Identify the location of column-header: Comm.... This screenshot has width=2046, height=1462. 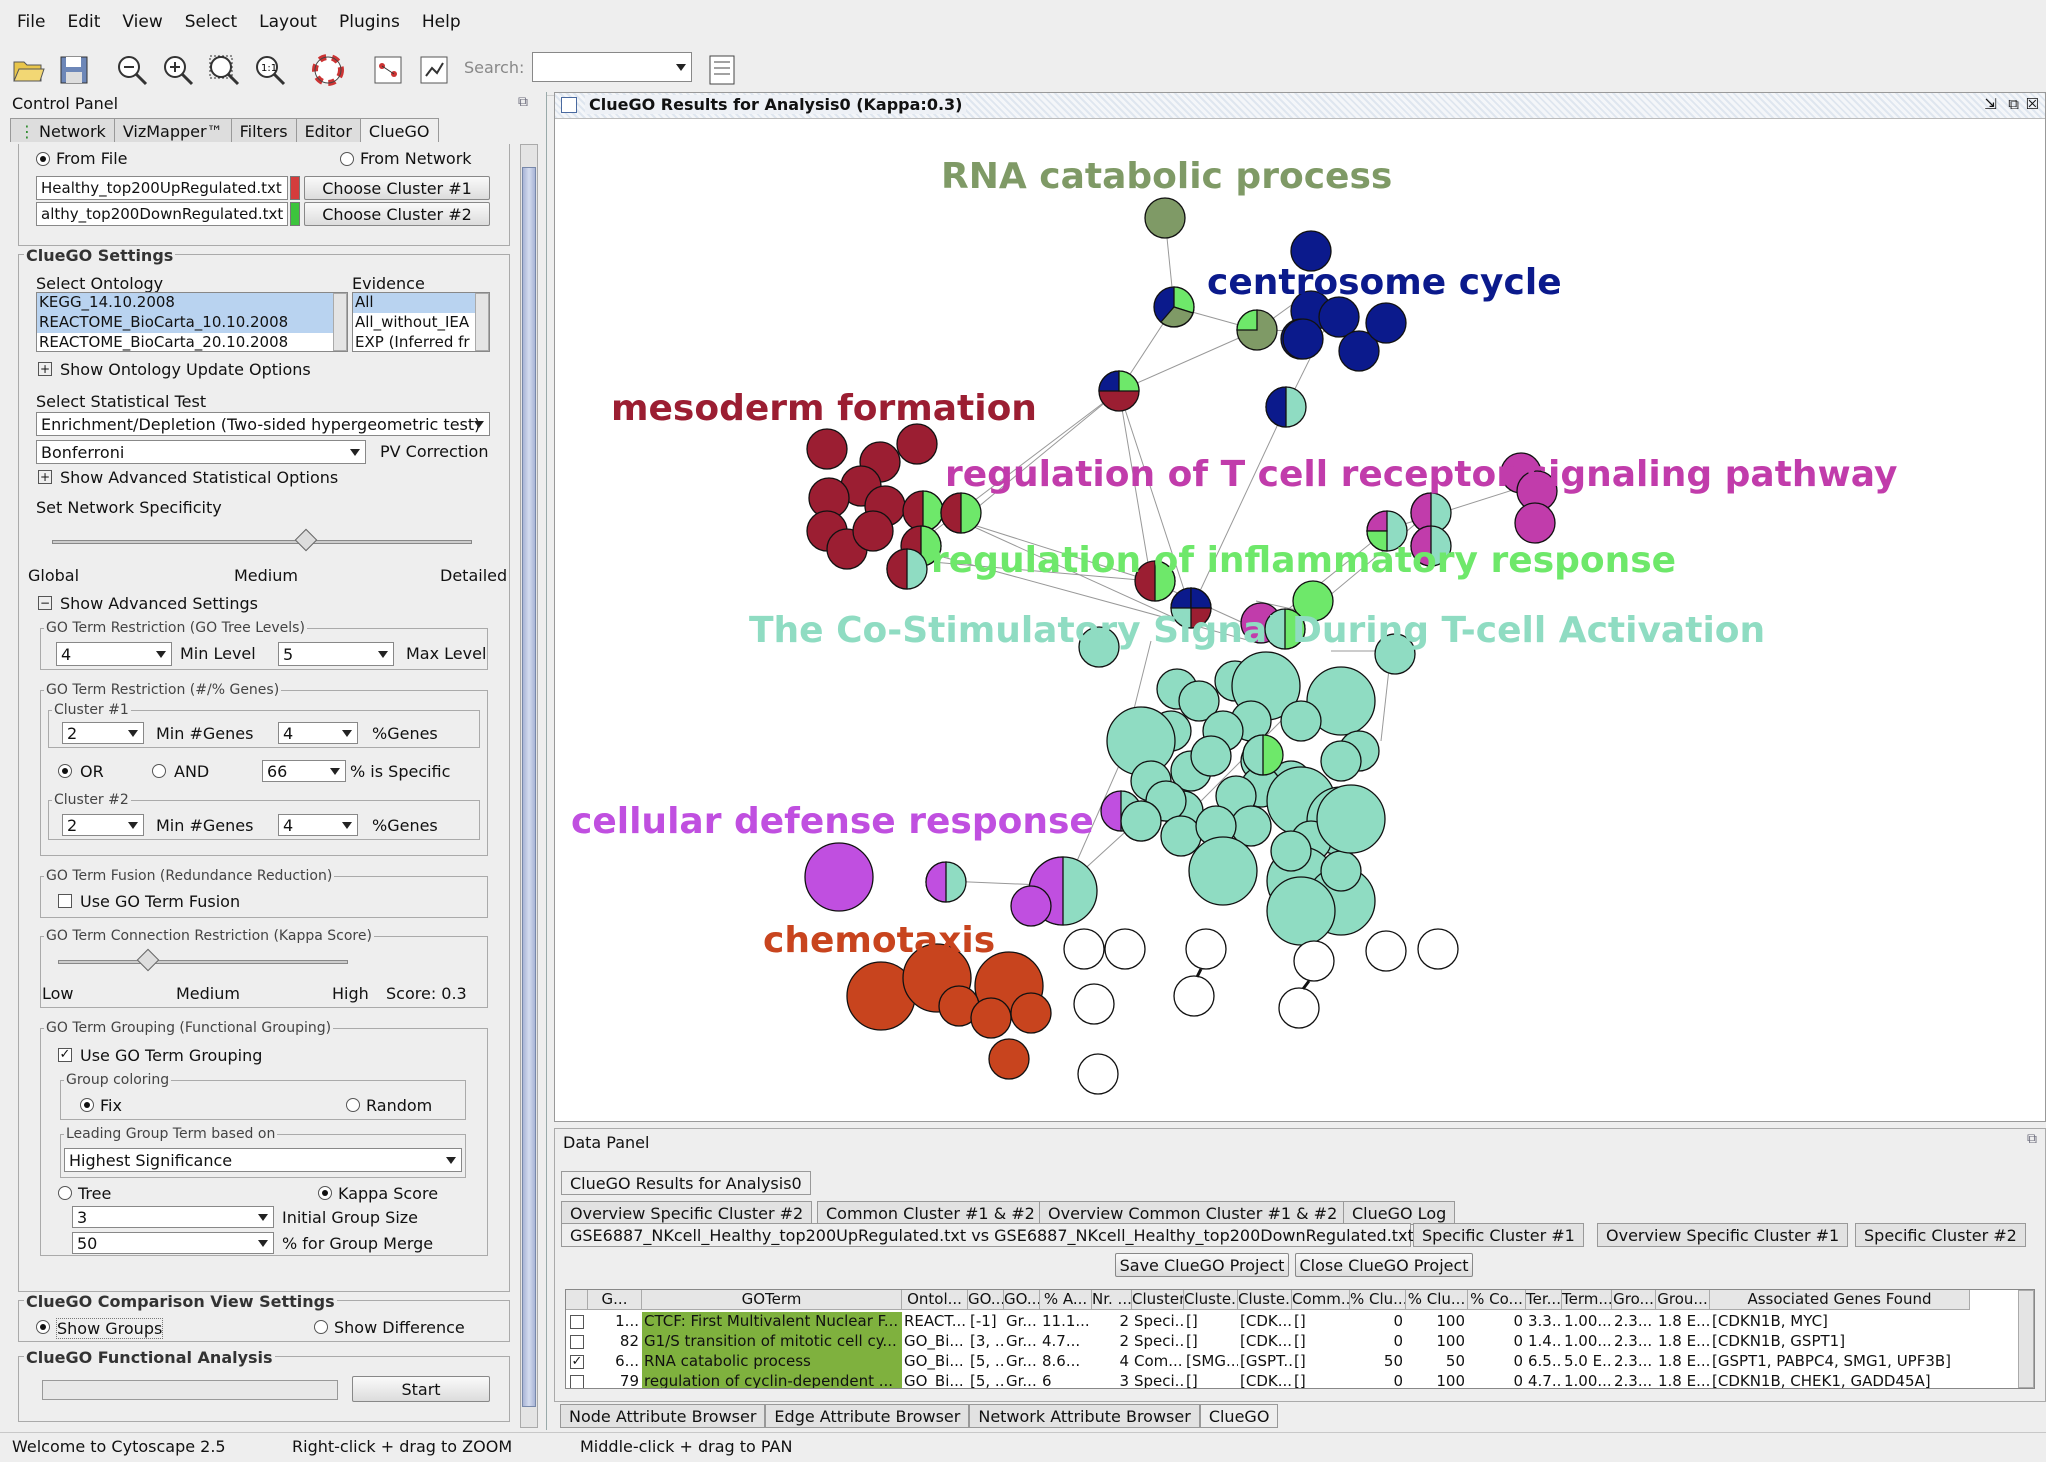
(1321, 1300).